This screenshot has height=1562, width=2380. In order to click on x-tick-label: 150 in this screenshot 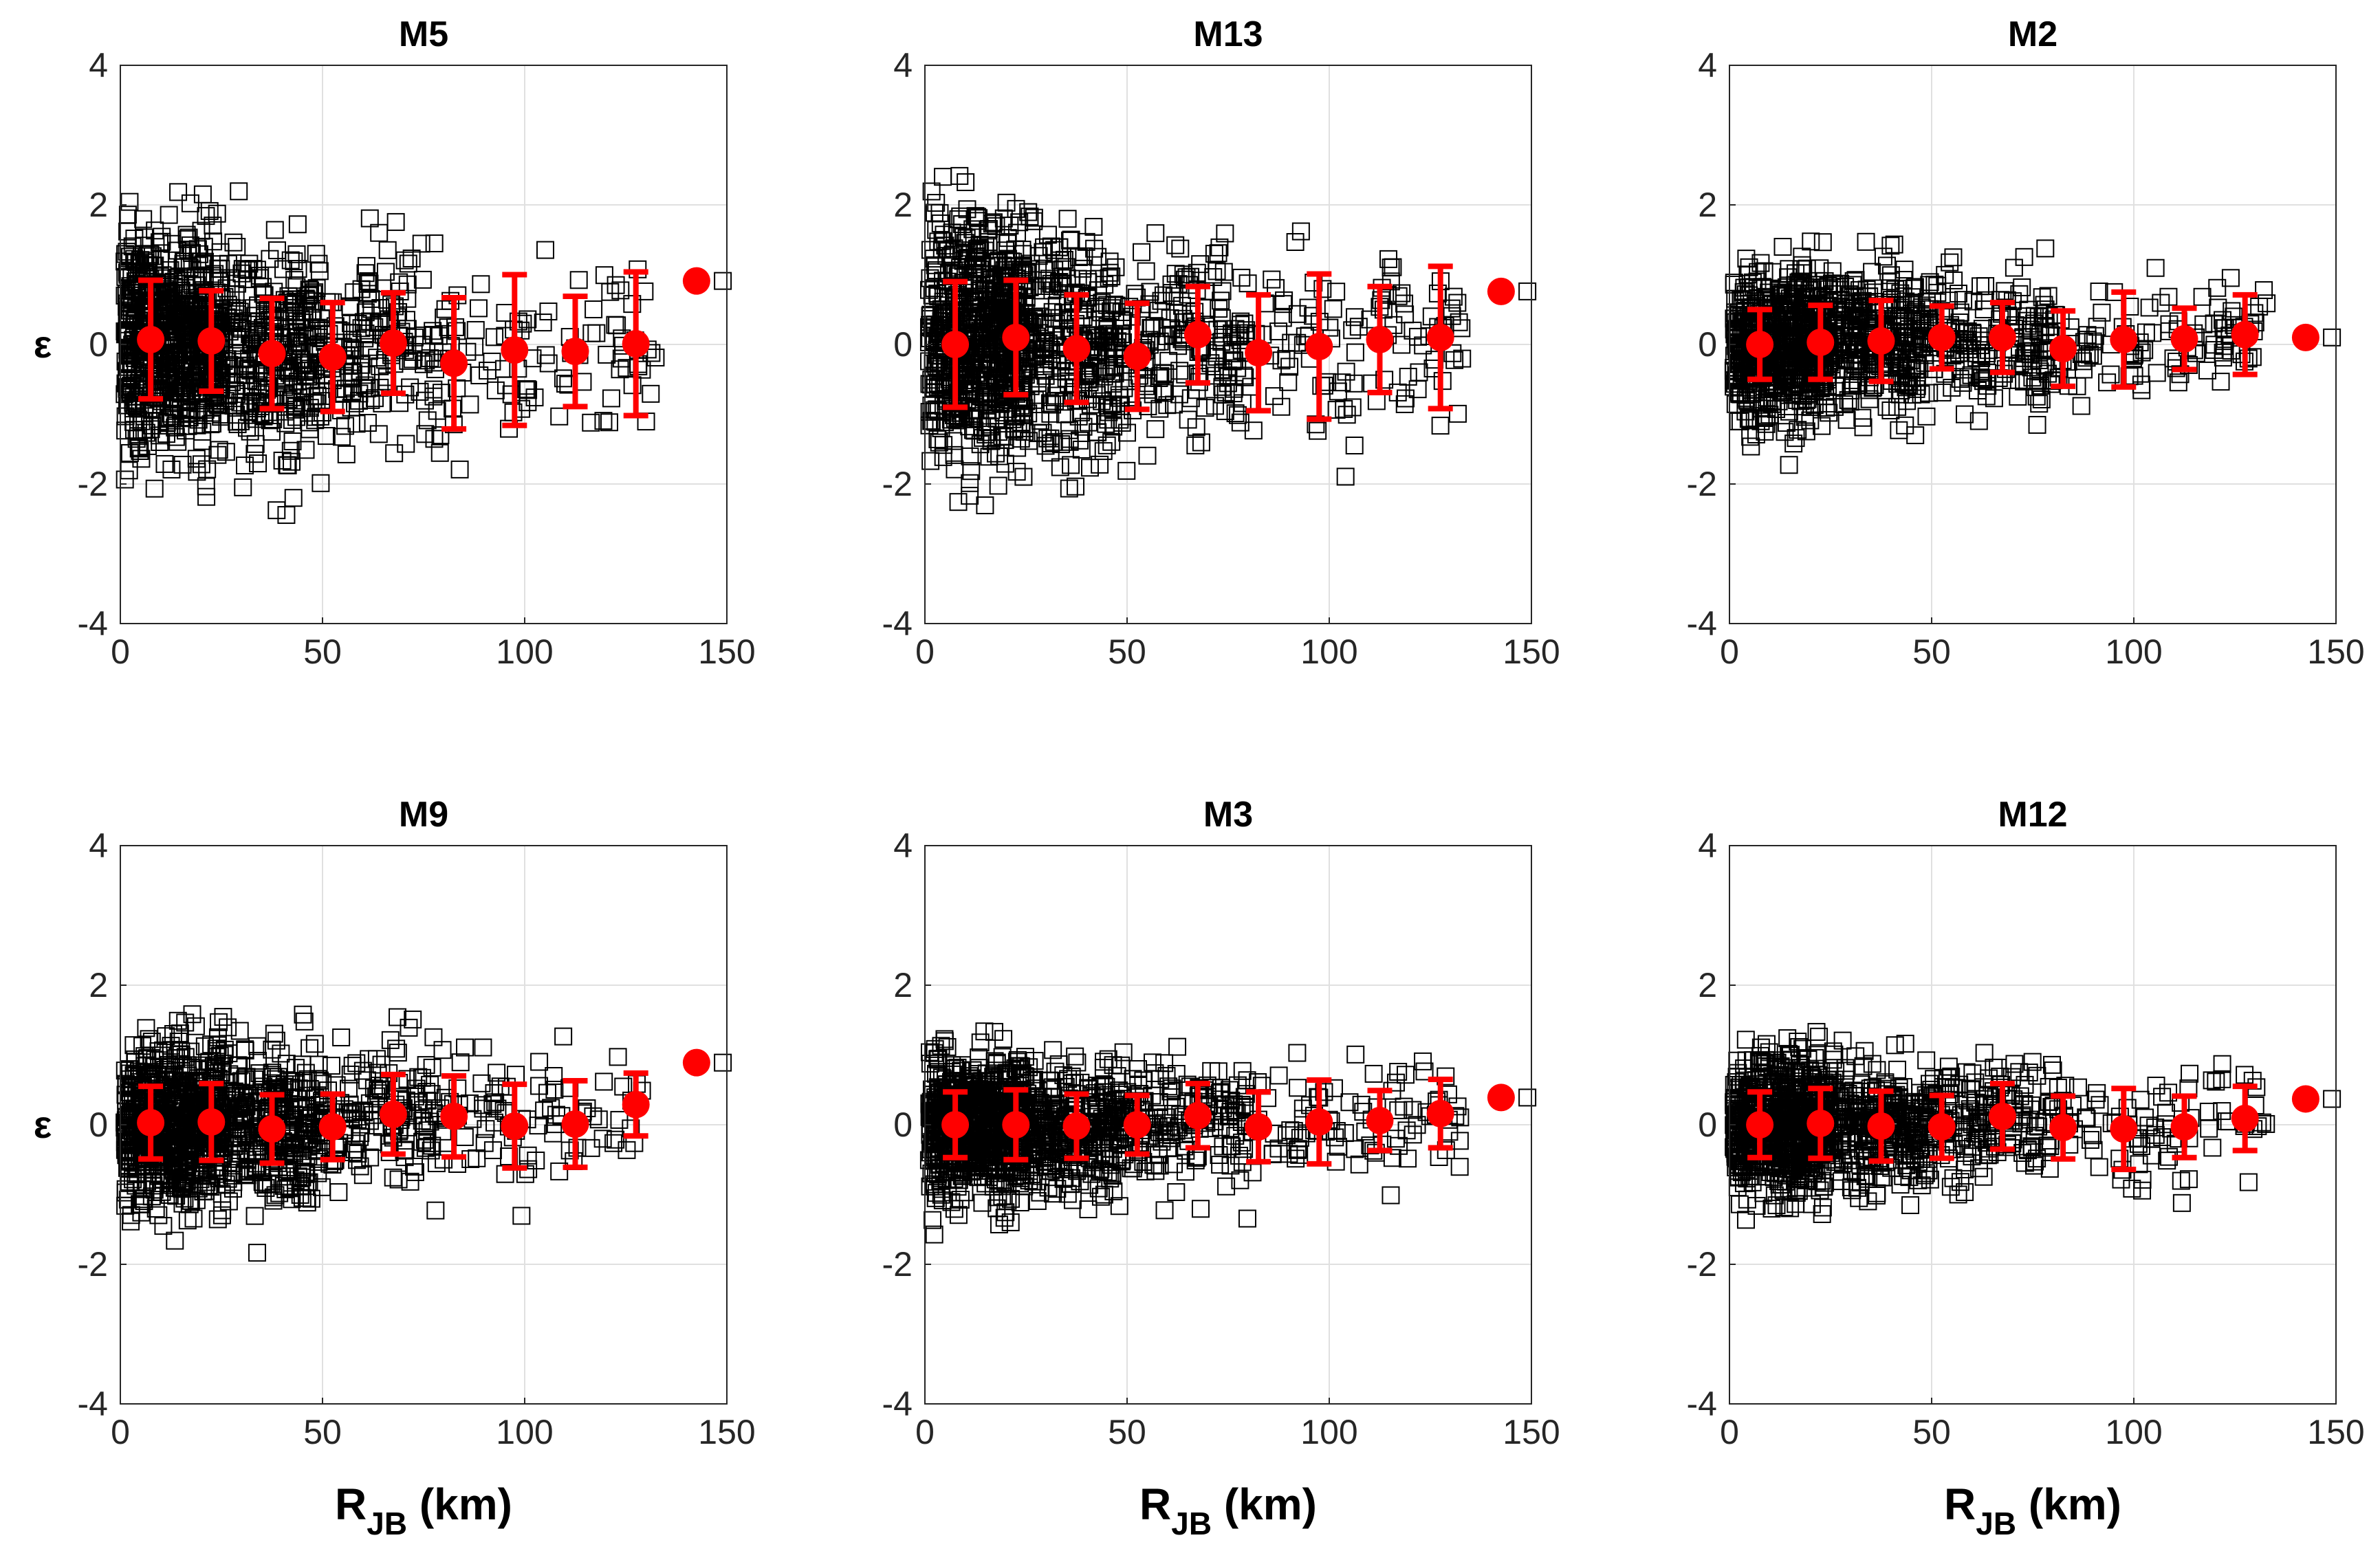, I will do `click(1531, 651)`.